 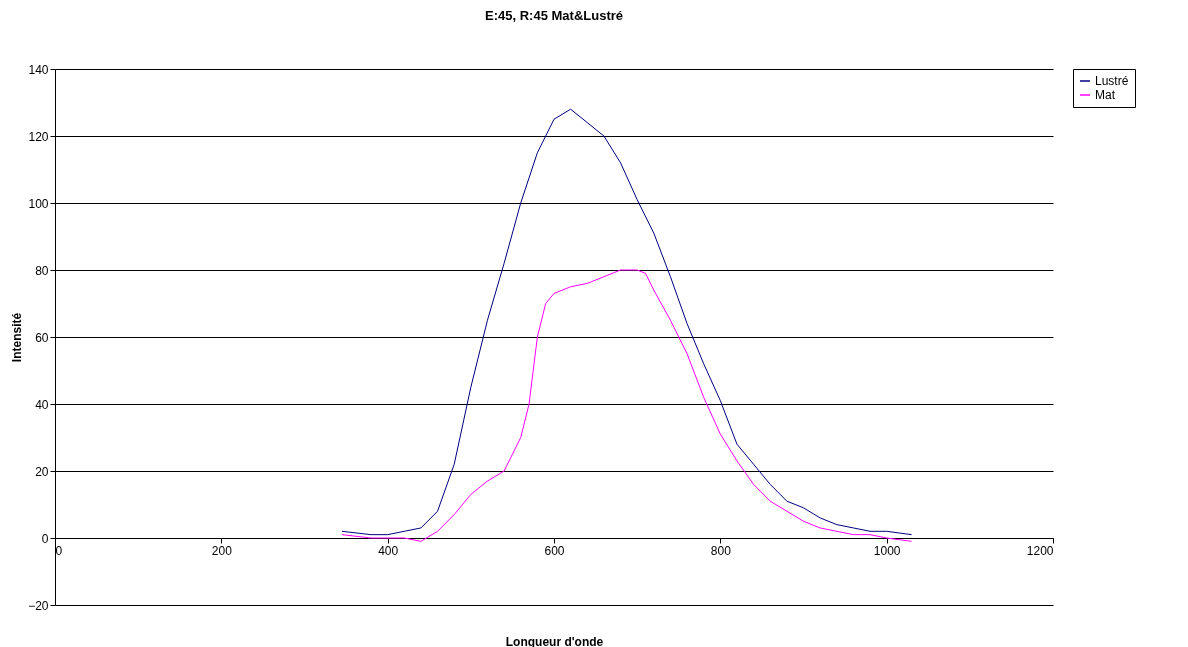 What do you see at coordinates (1112, 81) in the screenshot?
I see `legend-label: Lustré` at bounding box center [1112, 81].